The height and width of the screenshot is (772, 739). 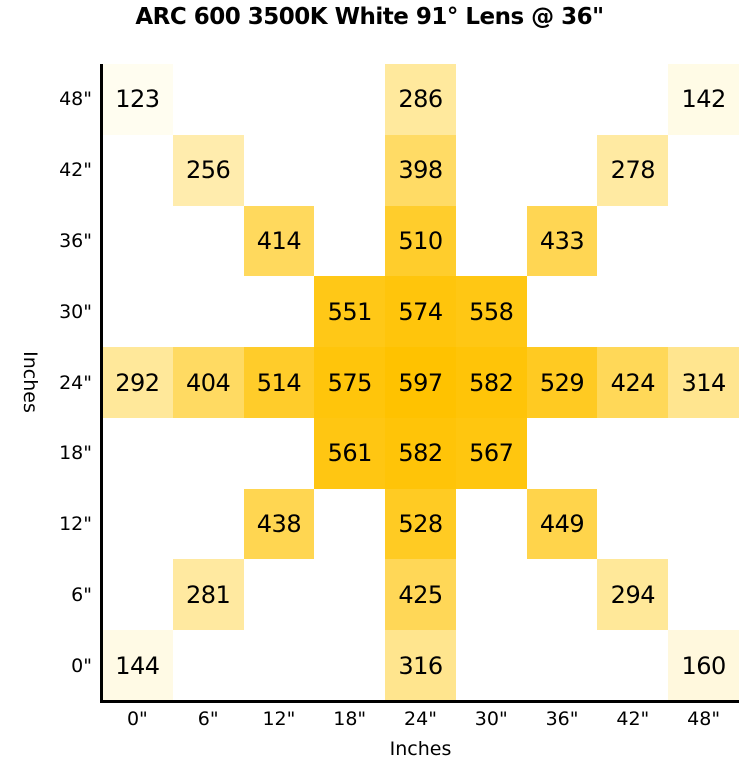 I want to click on heatmap-cell: 314, so click(x=703, y=382).